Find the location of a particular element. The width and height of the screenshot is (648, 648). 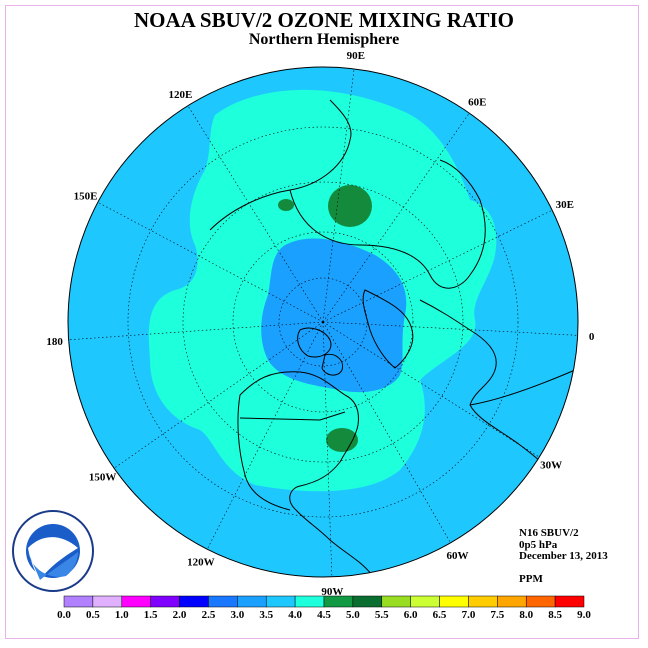

colorbar-tick-label: 6.0 is located at coordinates (410, 615).